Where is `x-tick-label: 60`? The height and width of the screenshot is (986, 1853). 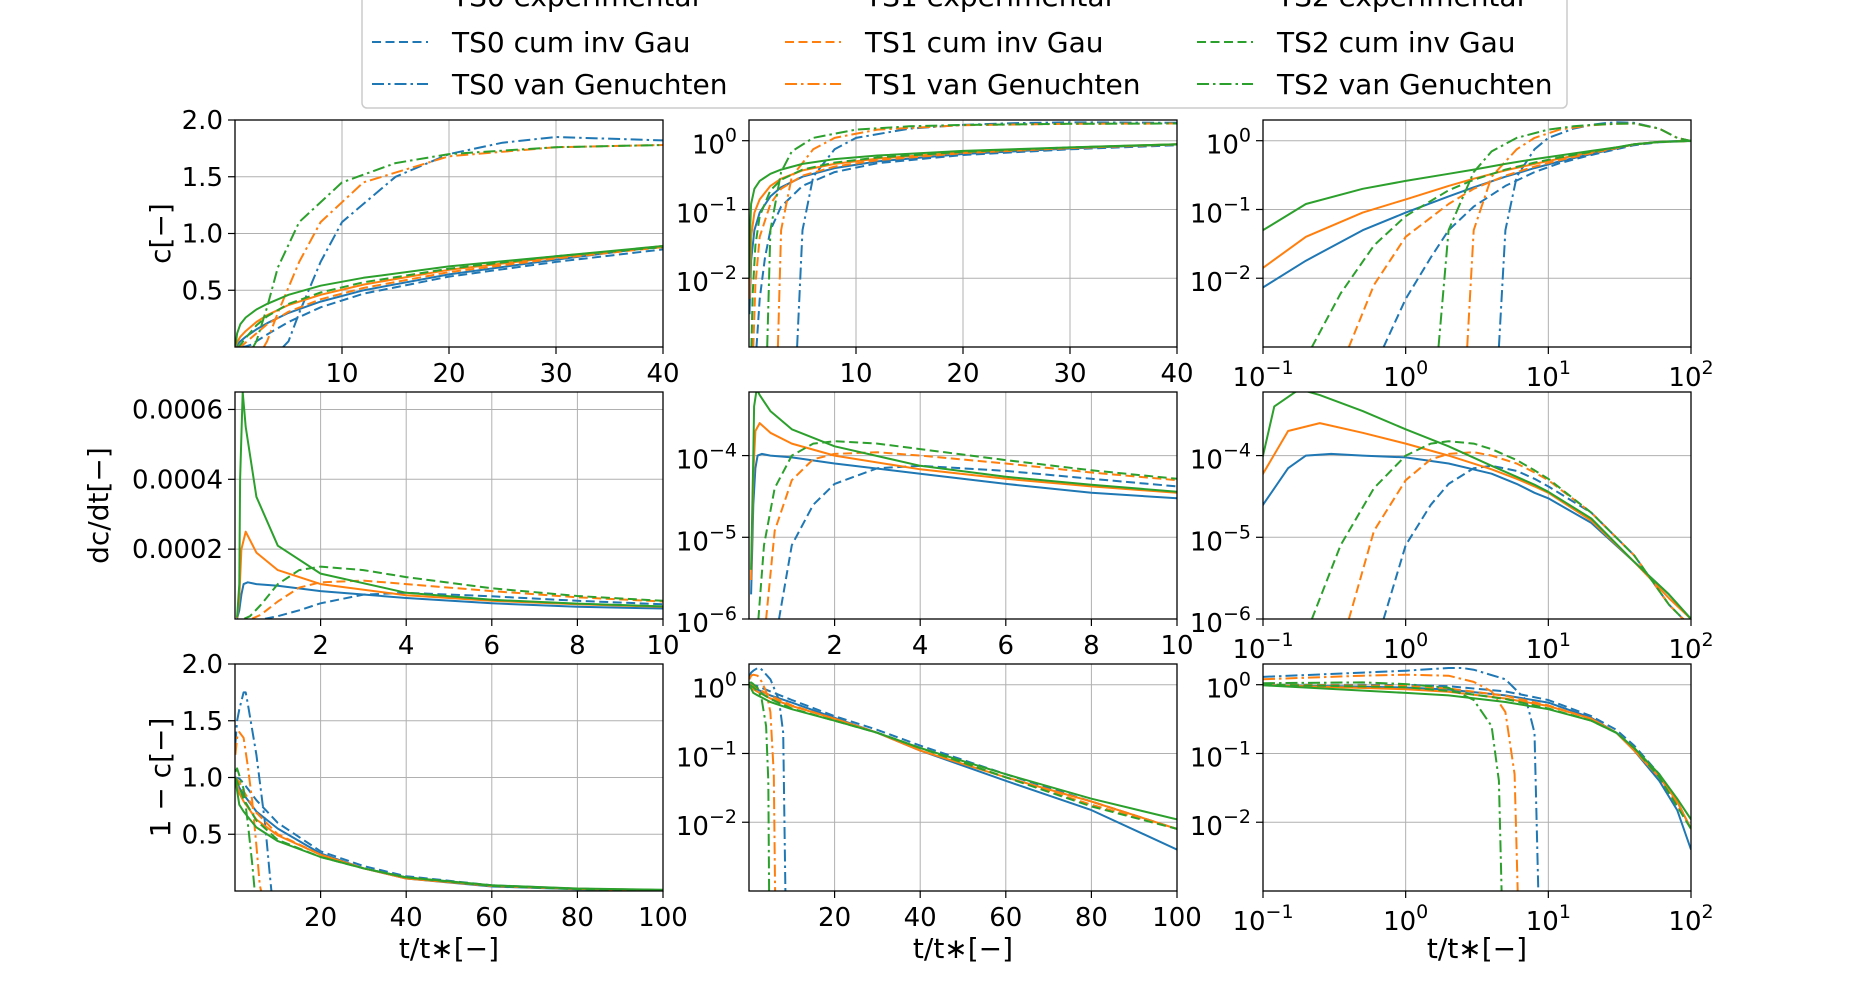
x-tick-label: 60 is located at coordinates (491, 918).